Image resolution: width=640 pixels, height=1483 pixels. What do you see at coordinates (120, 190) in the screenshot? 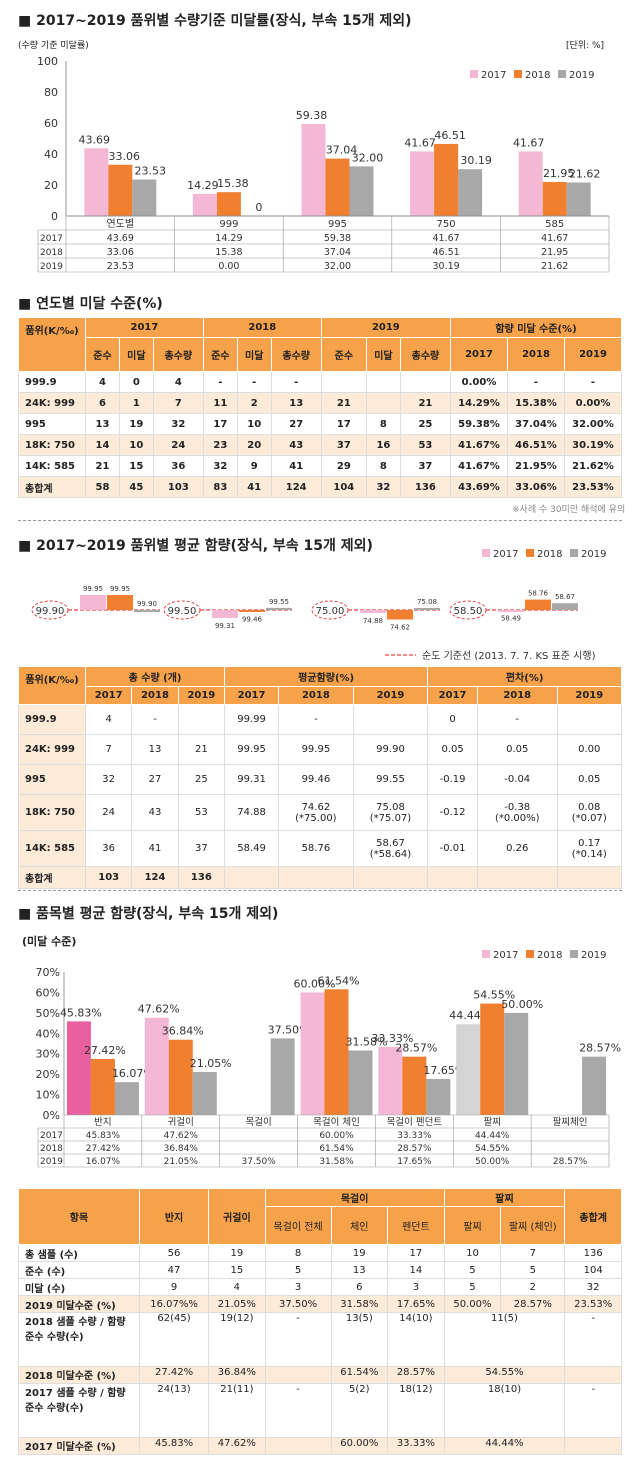
I see `bar-2018-연도별` at bounding box center [120, 190].